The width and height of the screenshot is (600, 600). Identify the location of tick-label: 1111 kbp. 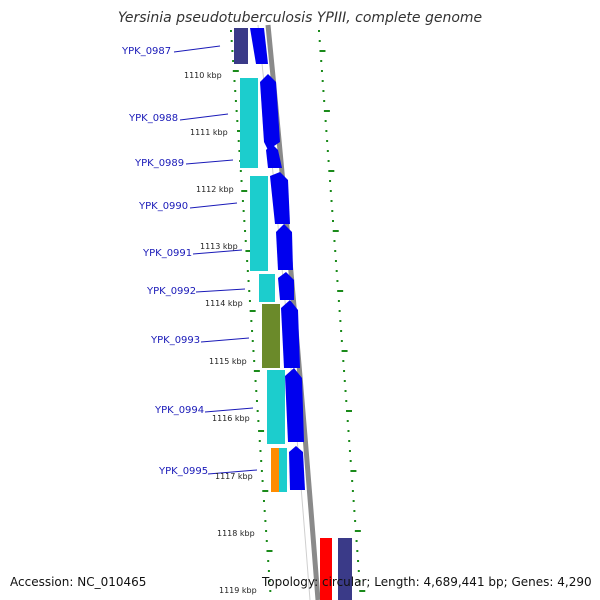
(209, 132).